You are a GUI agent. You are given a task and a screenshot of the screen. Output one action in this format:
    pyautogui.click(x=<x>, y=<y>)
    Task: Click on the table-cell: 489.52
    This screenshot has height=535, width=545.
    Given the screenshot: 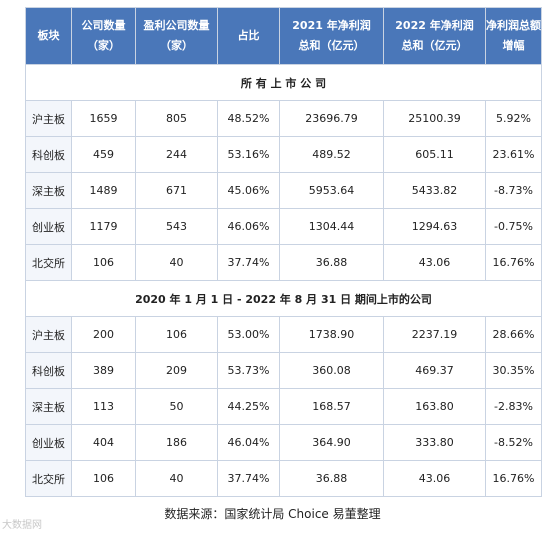 What is the action you would take?
    pyautogui.click(x=331, y=154)
    